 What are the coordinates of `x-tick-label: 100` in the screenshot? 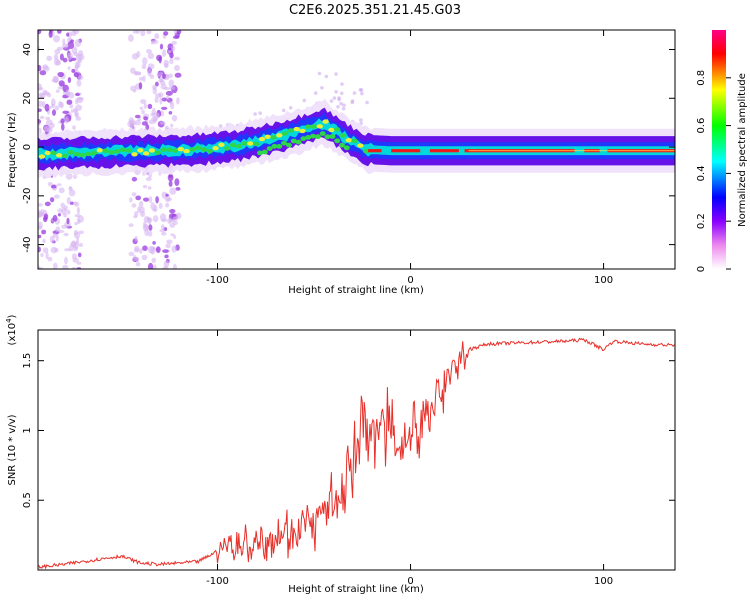 It's located at (603, 280).